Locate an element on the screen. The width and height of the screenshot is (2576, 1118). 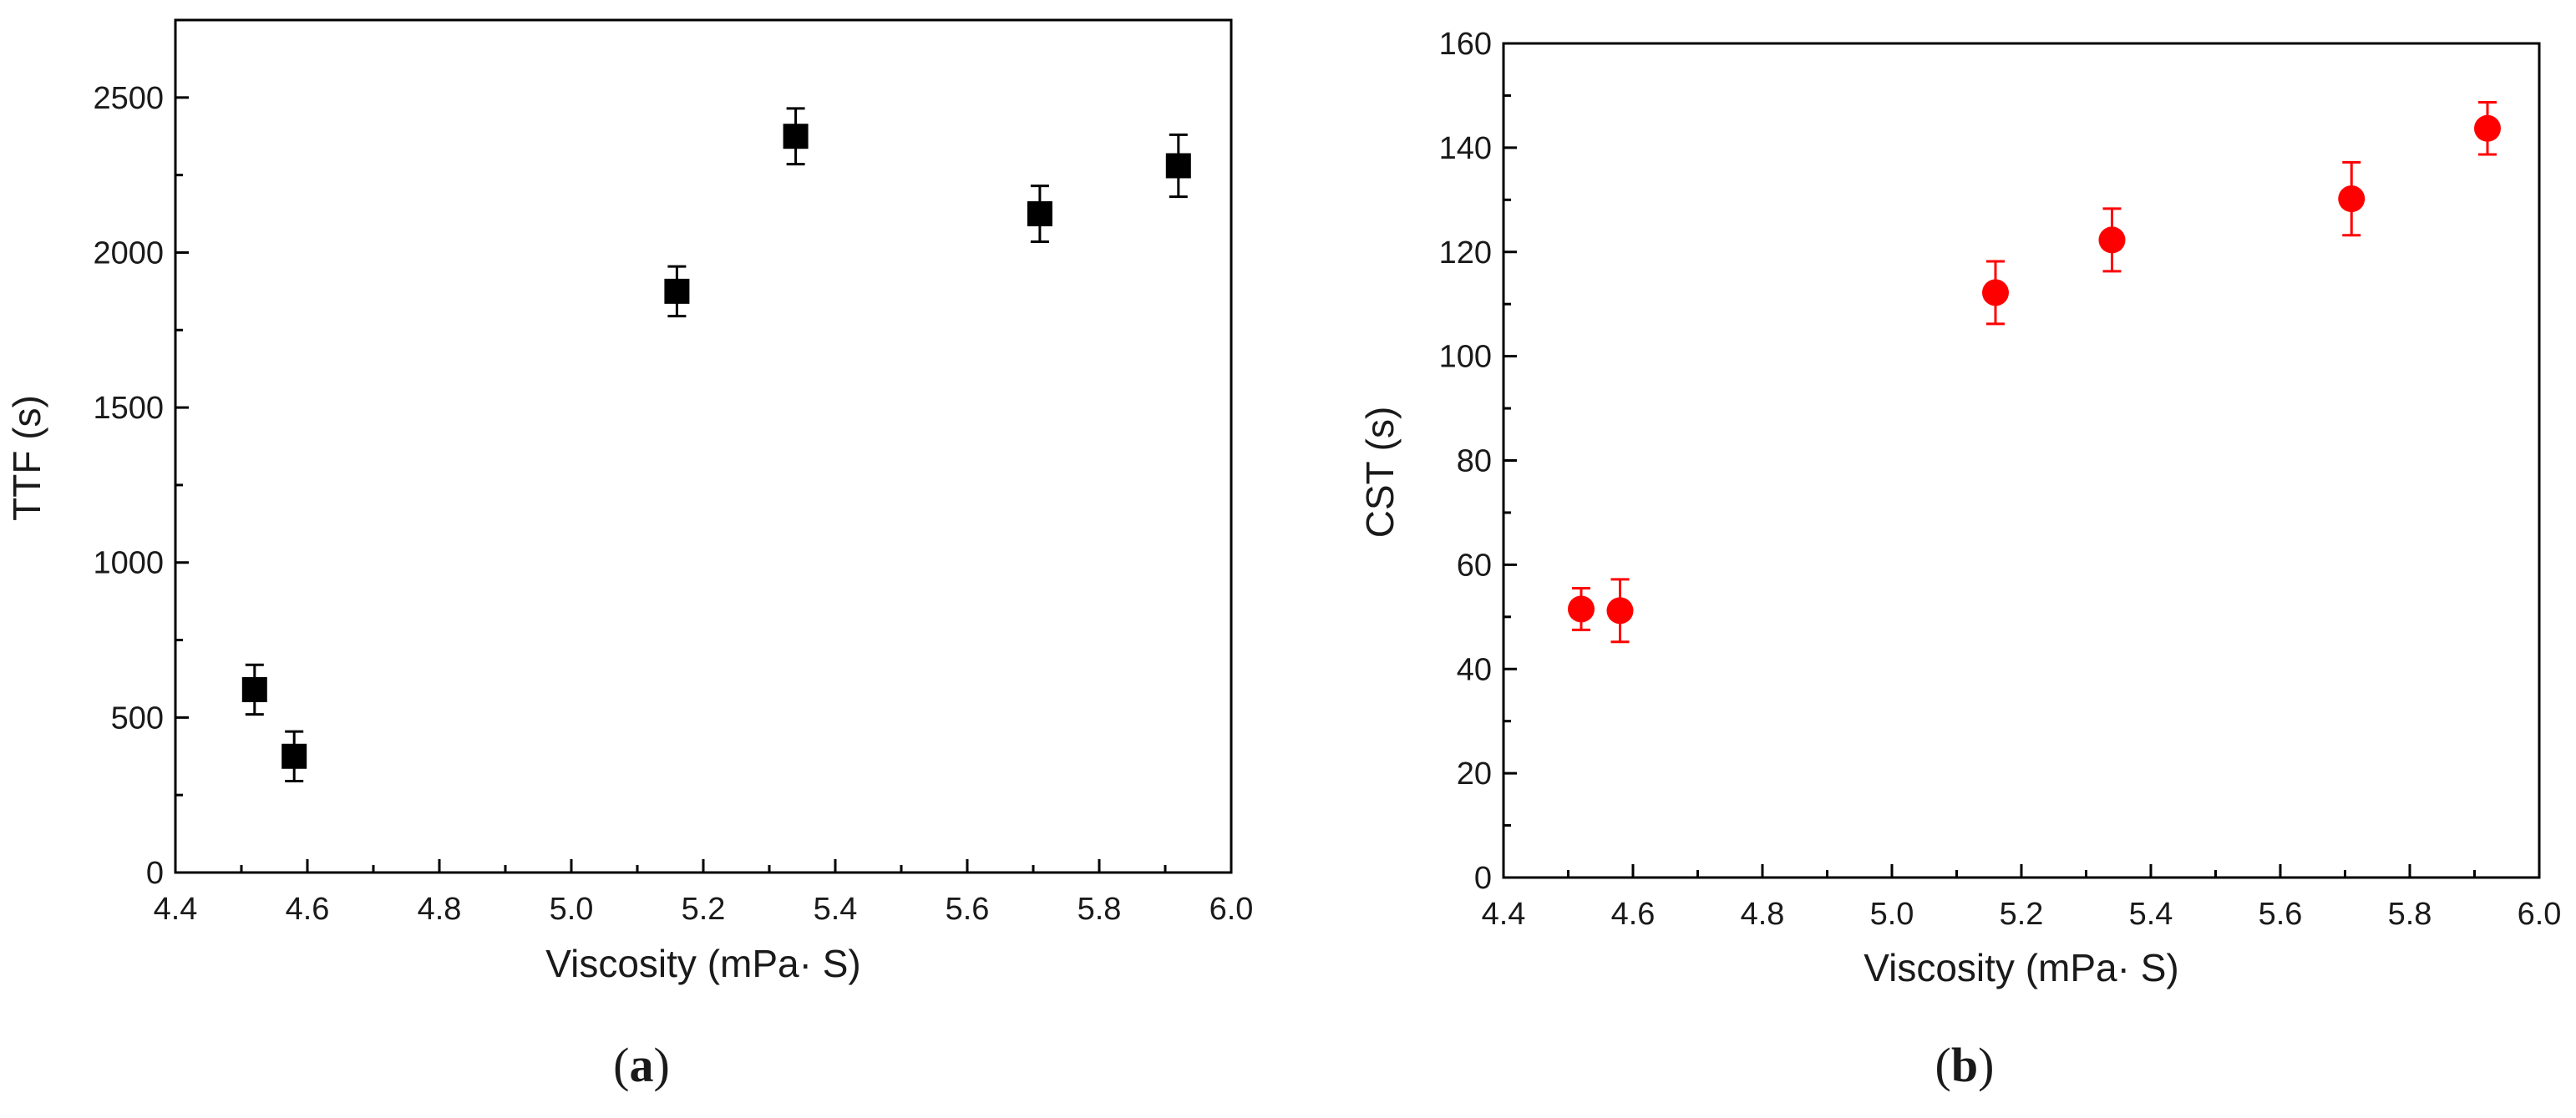
y-tick-label: 1000 is located at coordinates (128, 563).